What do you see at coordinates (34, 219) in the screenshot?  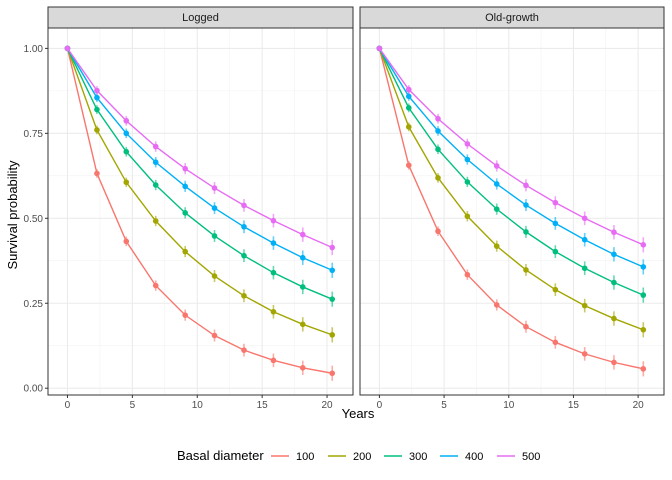 I see `y-tick-label: 0.50` at bounding box center [34, 219].